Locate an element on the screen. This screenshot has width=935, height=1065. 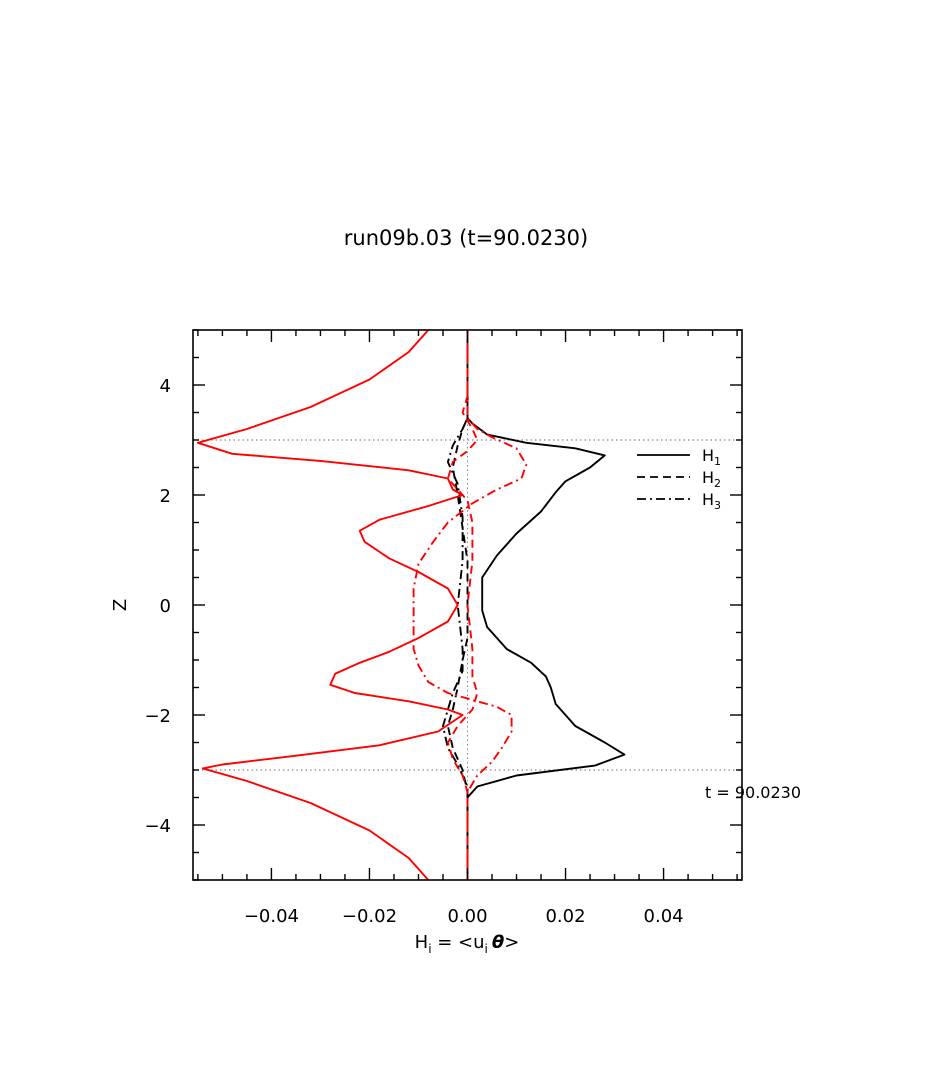
x-axis-label: Hi = <ui θ> is located at coordinates (467, 944).